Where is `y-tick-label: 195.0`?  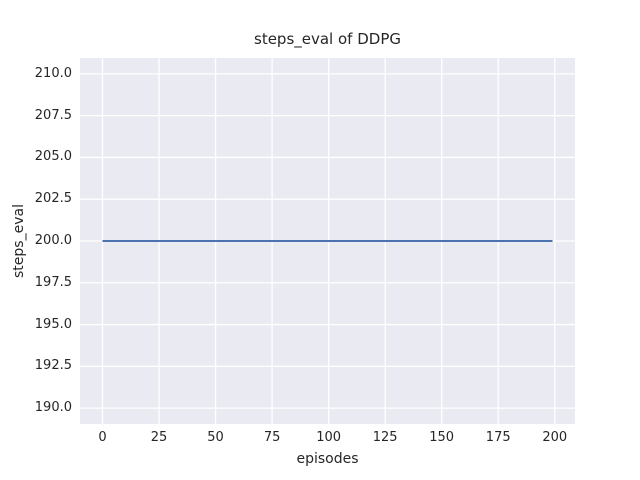
y-tick-label: 195.0 is located at coordinates (53, 324).